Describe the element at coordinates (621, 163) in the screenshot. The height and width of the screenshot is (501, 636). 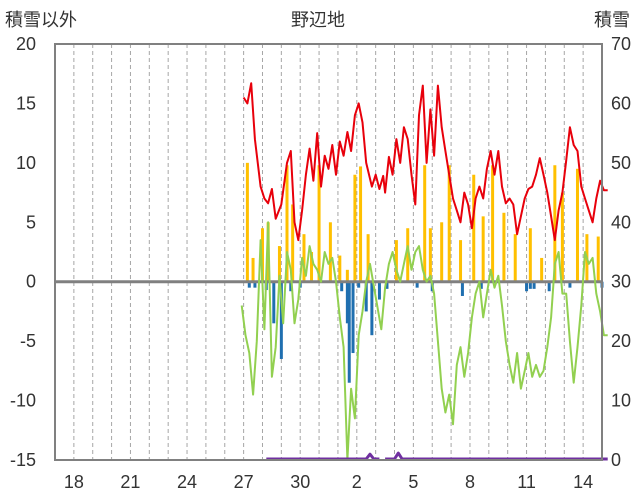
I see `y-tick-right: 50` at that location.